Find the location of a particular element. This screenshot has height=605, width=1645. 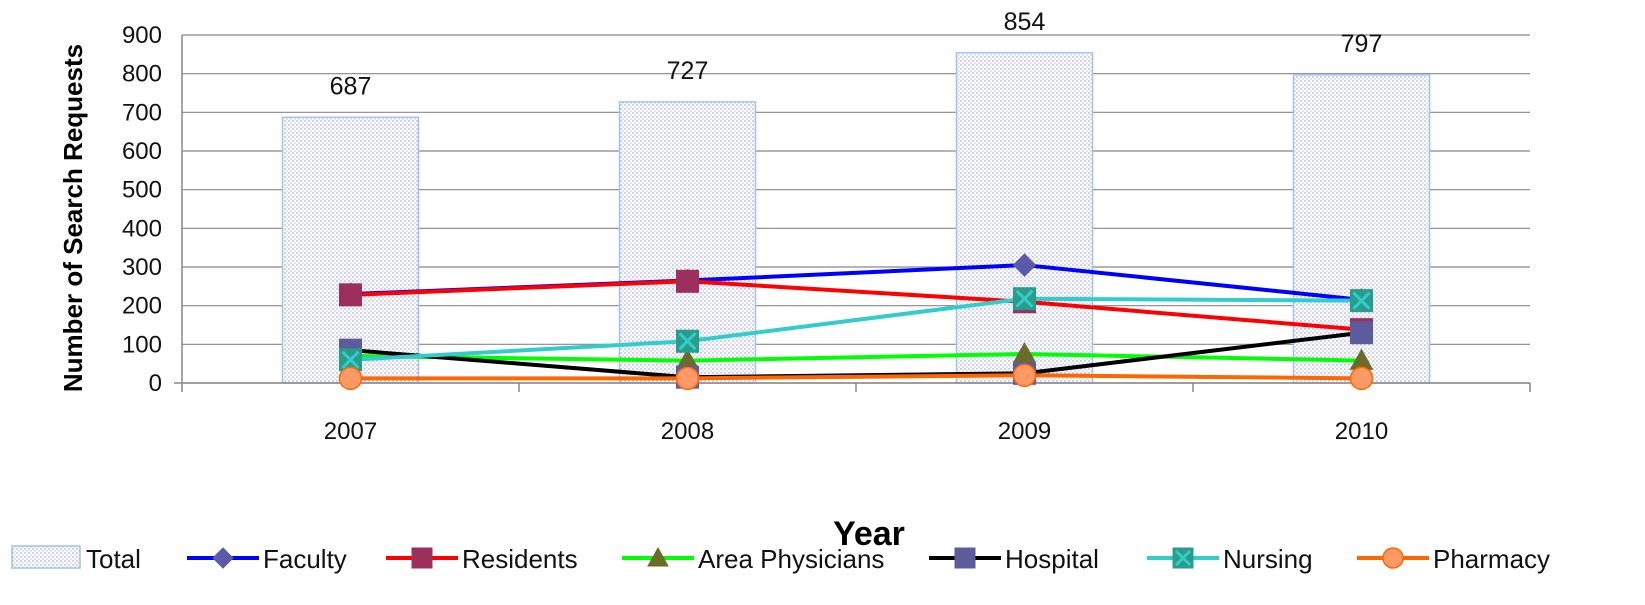

legend-label-total: Total is located at coordinates (113, 559).